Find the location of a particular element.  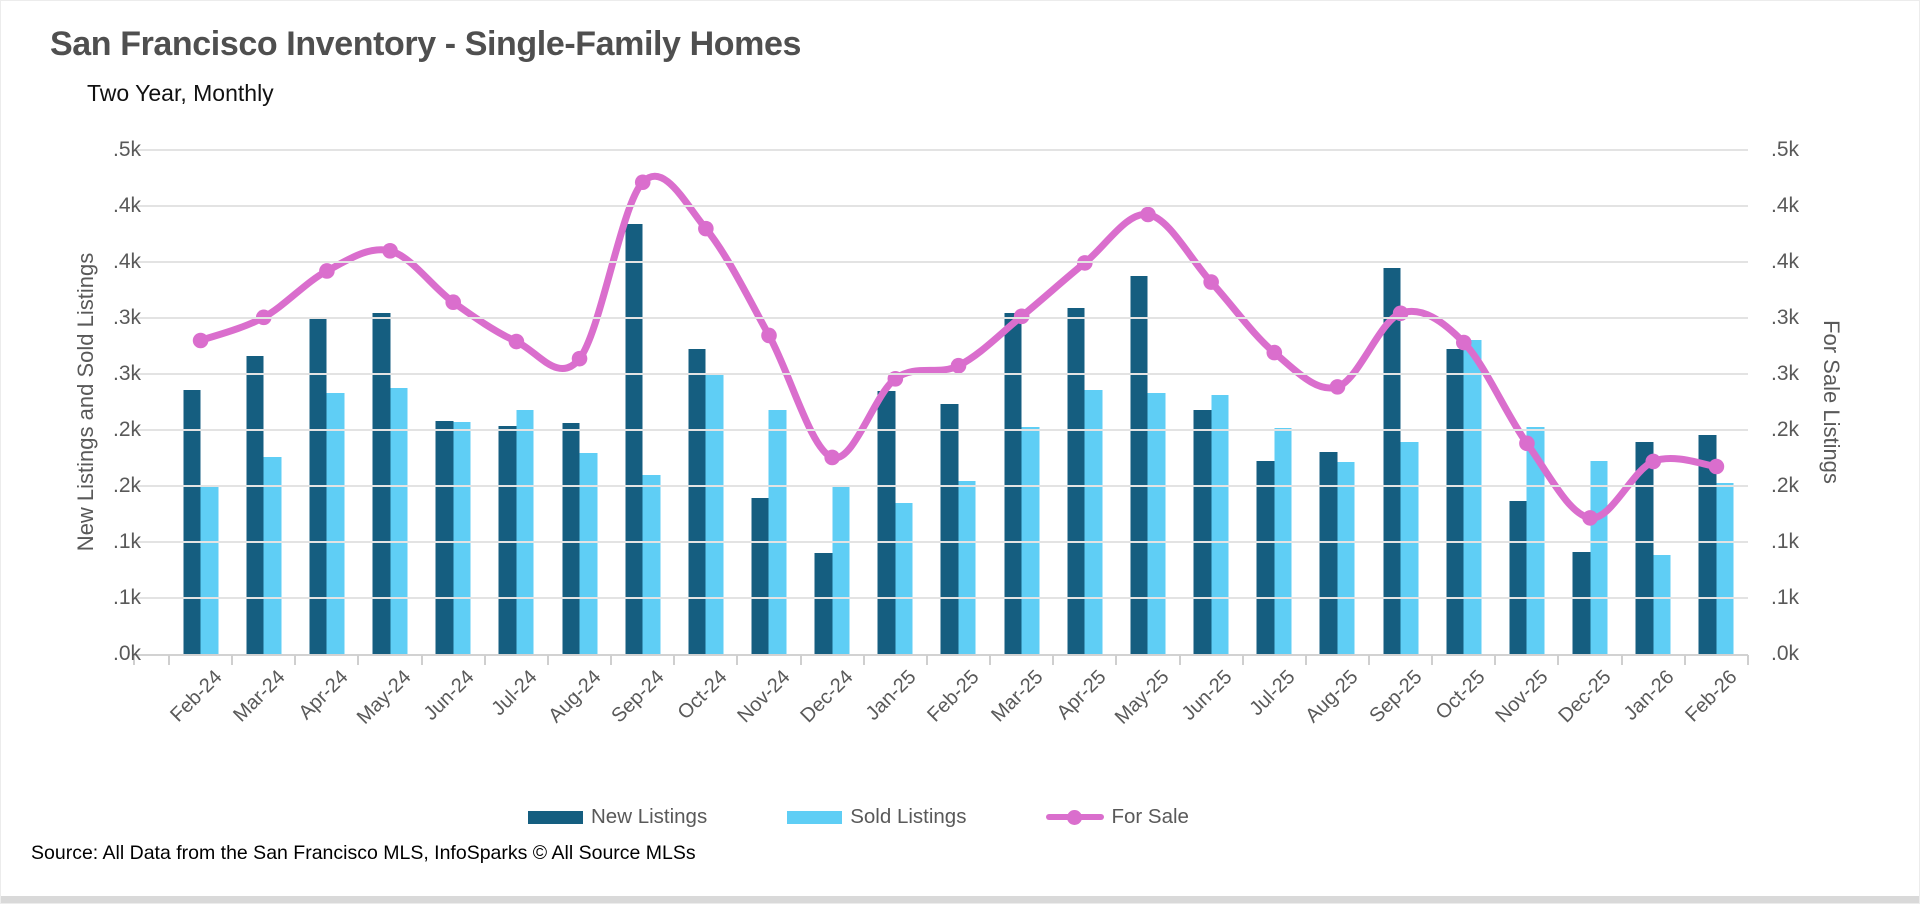

bottom-strip is located at coordinates (960, 899).